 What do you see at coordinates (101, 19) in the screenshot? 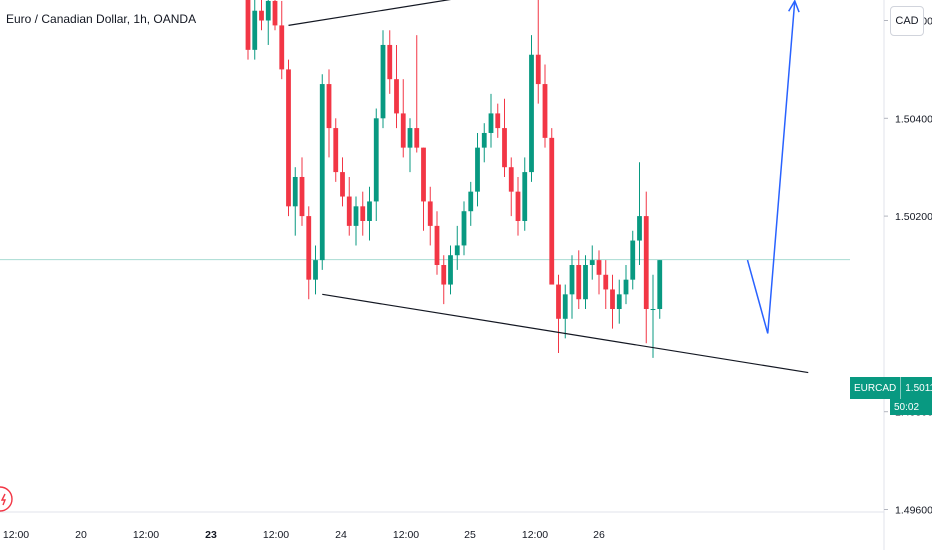
I see `chart-title: Euro / Canadian Dollar, 1h, OANDA` at bounding box center [101, 19].